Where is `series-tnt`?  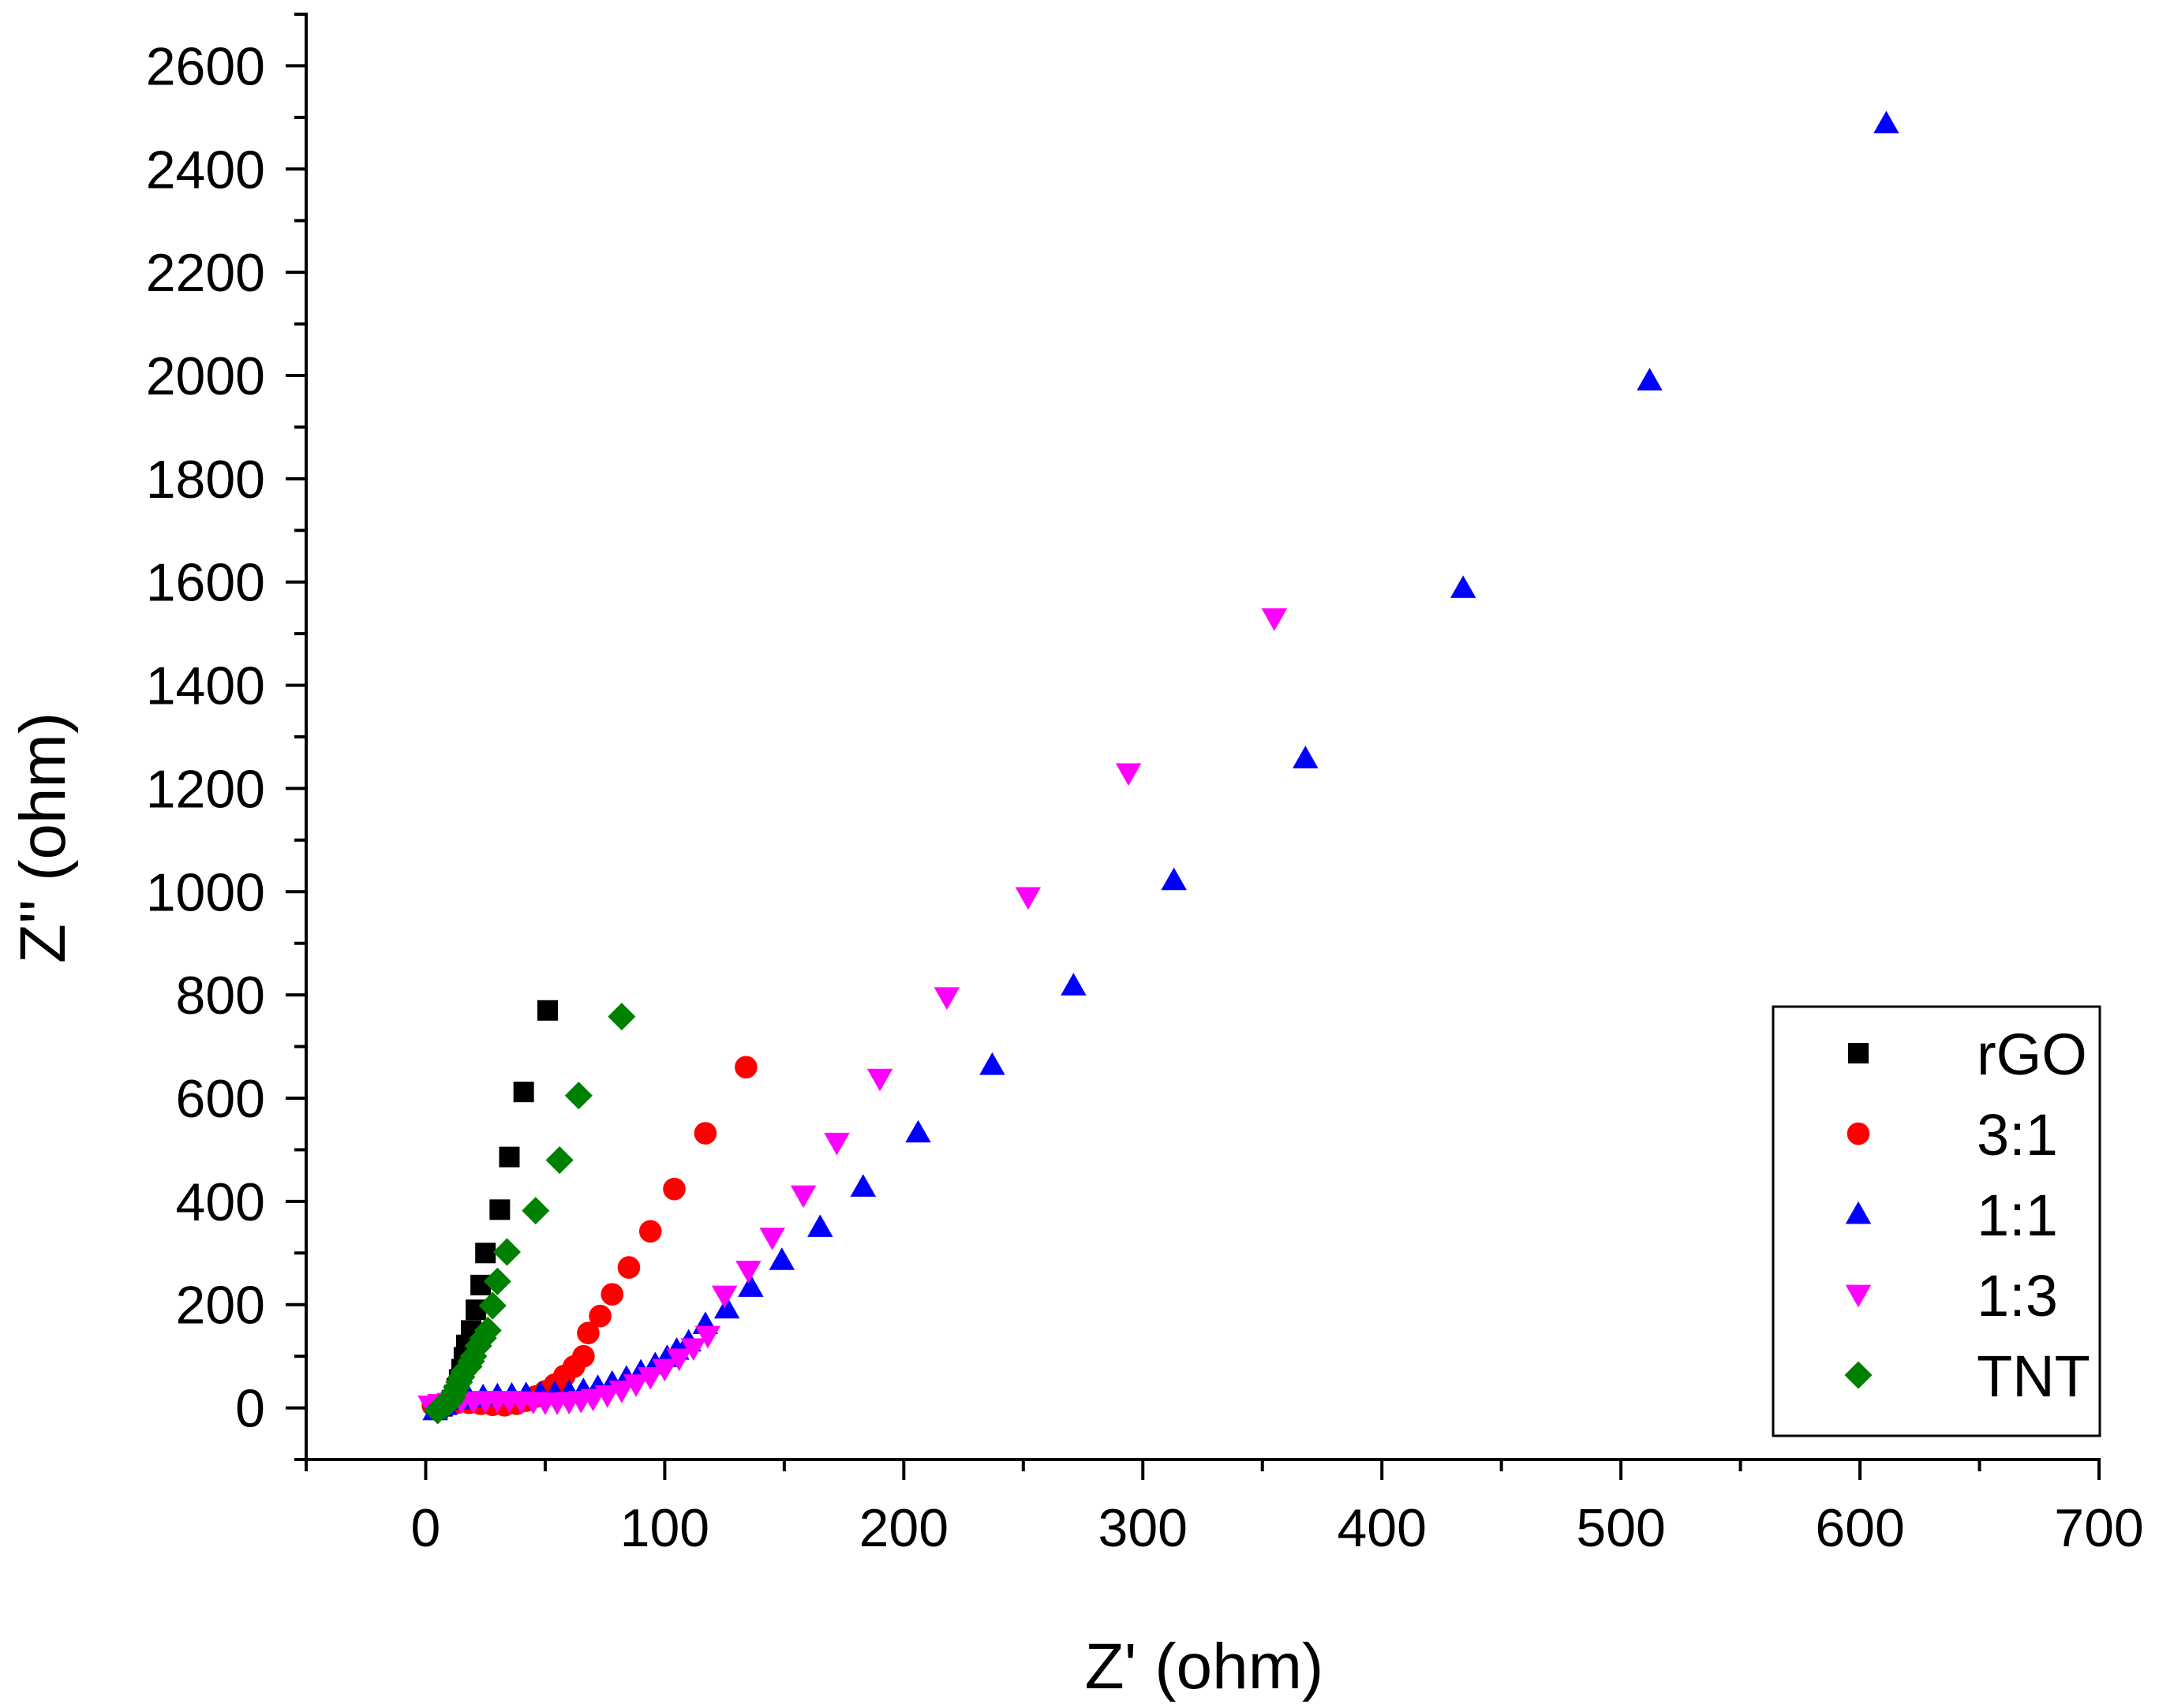
series-tnt is located at coordinates (530, 1214).